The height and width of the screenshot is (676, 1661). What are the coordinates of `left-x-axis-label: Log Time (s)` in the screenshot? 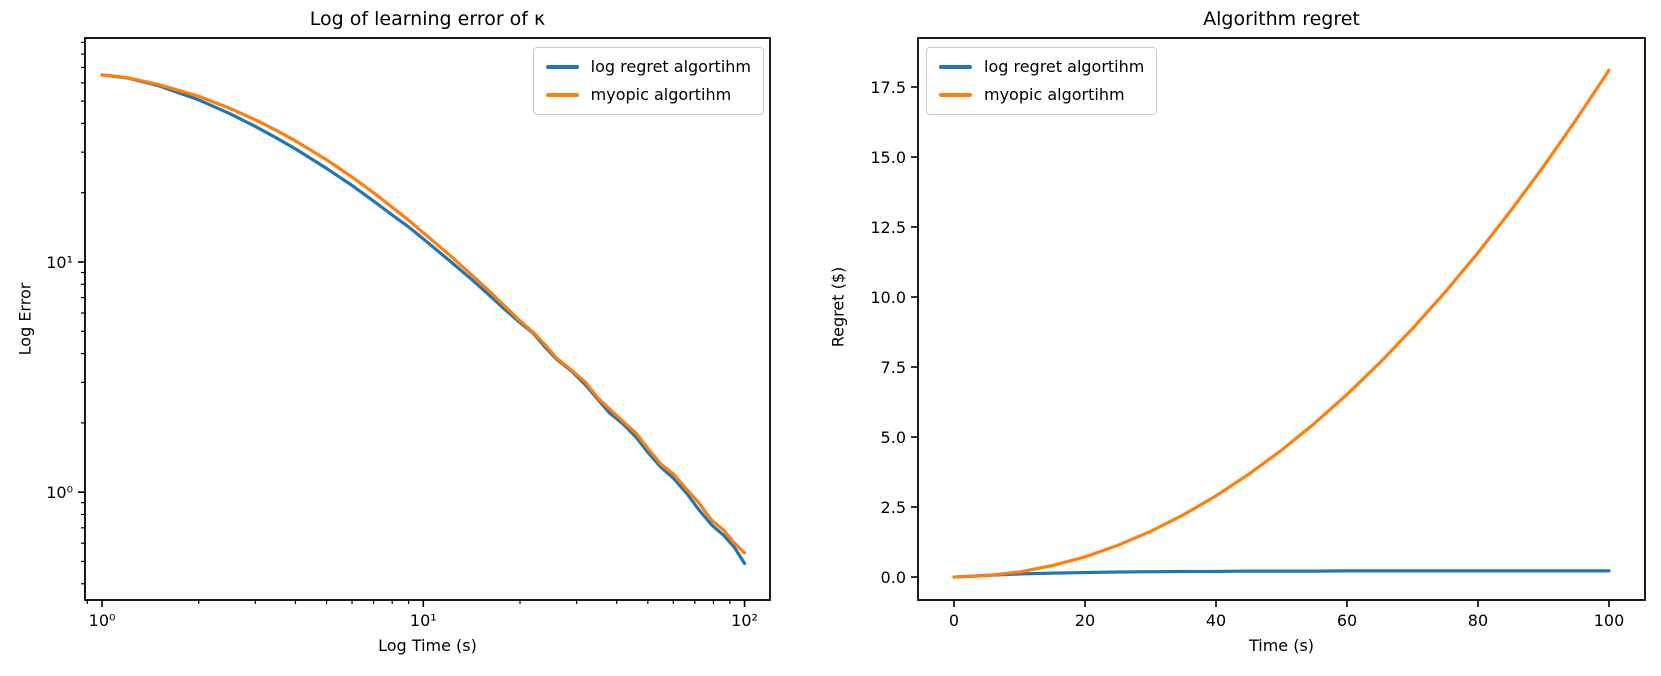 It's located at (427, 645).